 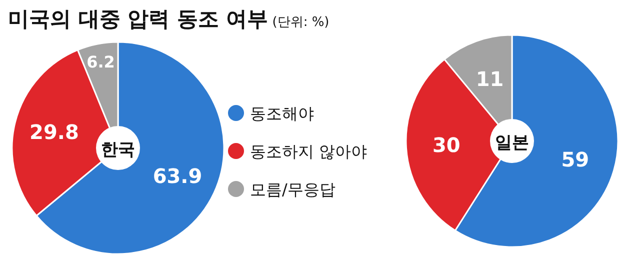 I want to click on text: 한국, so click(x=118, y=150).